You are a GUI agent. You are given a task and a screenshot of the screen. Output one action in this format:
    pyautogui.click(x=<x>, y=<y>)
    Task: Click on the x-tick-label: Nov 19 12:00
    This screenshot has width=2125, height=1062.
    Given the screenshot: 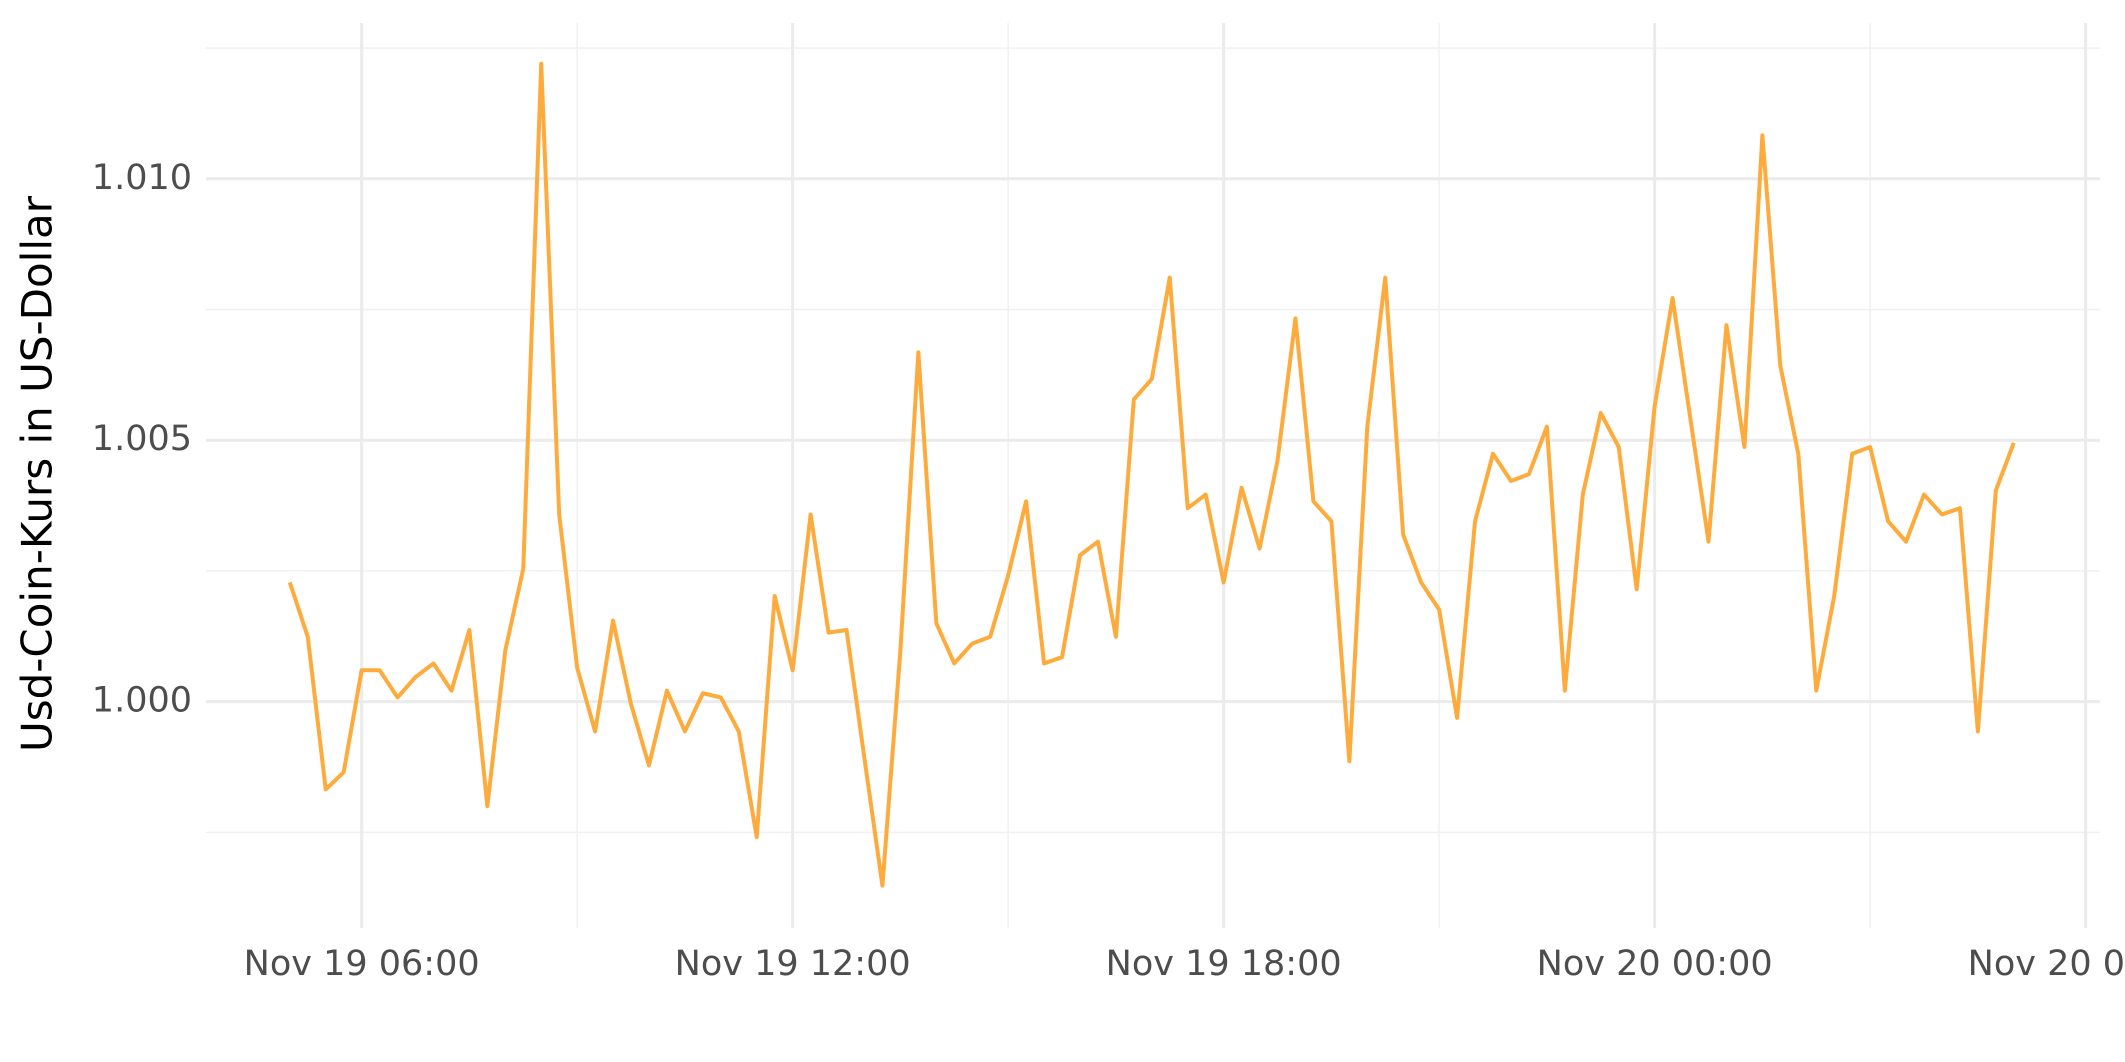 What is the action you would take?
    pyautogui.click(x=793, y=964)
    